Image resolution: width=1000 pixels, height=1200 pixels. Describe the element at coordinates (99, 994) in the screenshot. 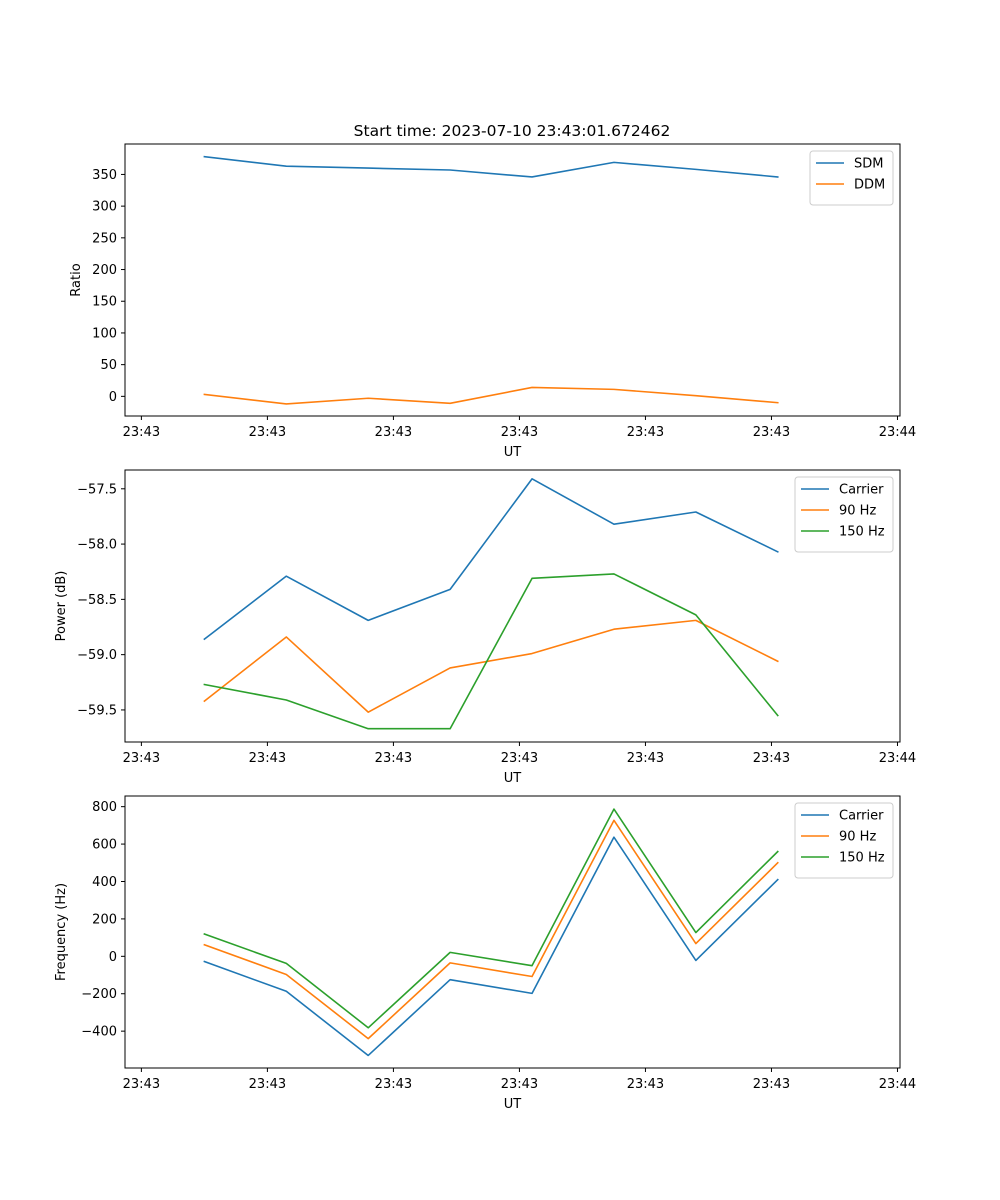

I see `y-tick-label: −200` at that location.